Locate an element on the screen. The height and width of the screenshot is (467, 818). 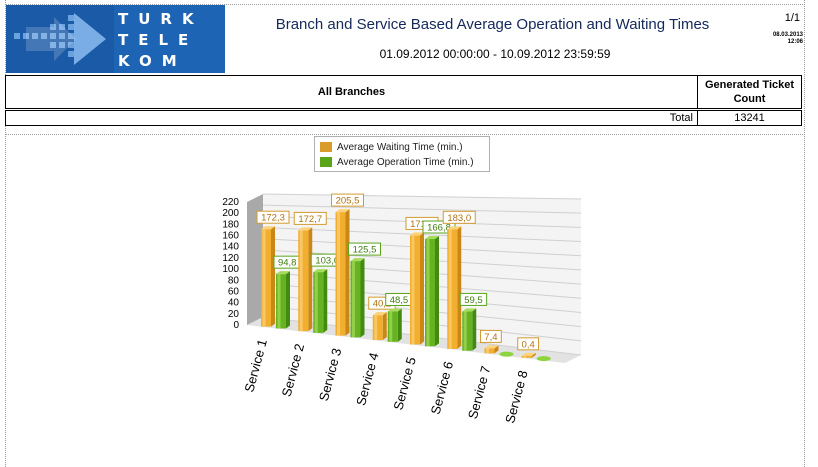
y-tick-label: 100 is located at coordinates (230, 269).